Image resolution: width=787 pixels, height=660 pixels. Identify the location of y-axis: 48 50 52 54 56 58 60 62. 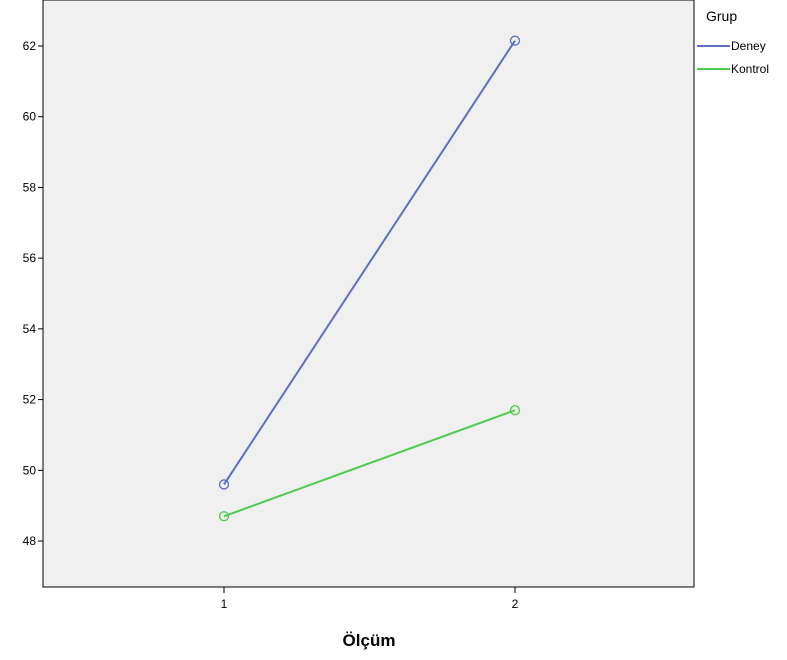
(33, 293).